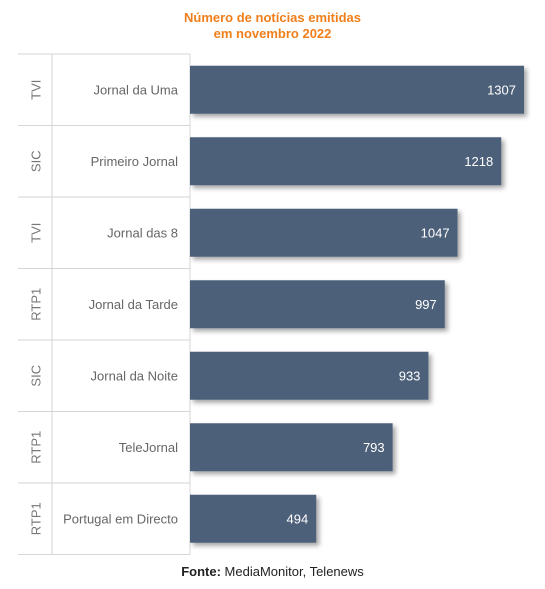 Image resolution: width=545 pixels, height=589 pixels. I want to click on value-label: 1307, so click(501, 89).